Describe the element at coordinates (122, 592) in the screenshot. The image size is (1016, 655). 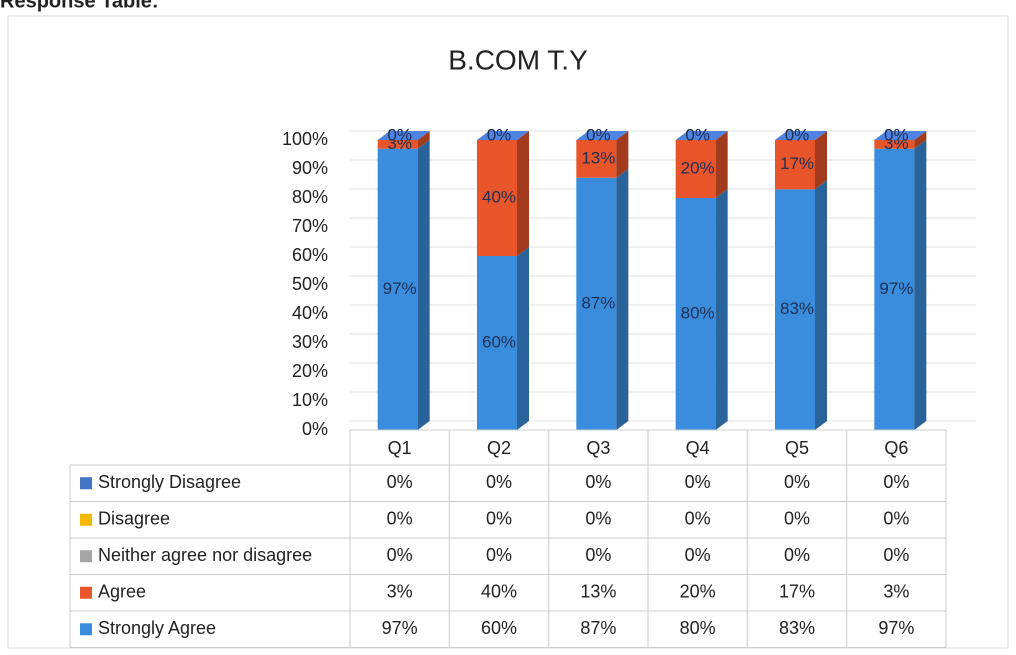
I see `legend-label: Agree` at that location.